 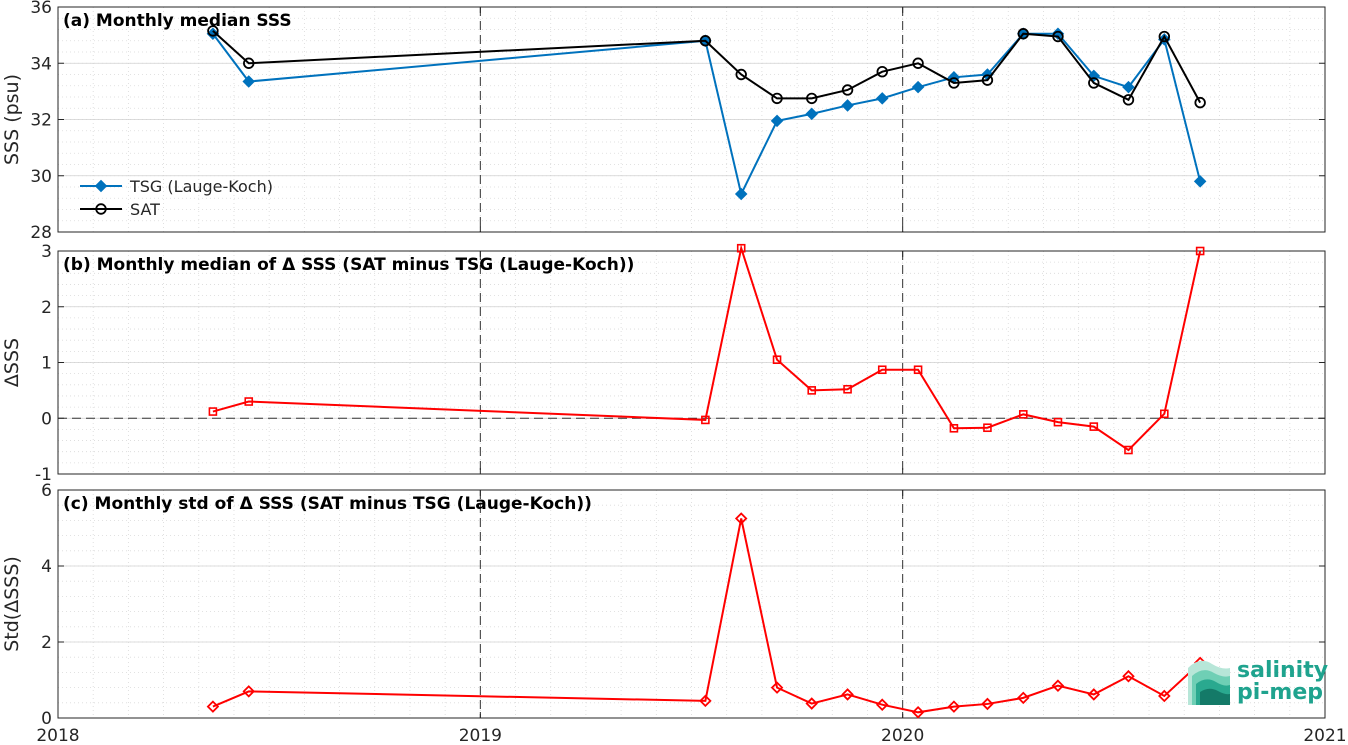 I want to click on y-tick-label: 36, so click(x=41, y=9).